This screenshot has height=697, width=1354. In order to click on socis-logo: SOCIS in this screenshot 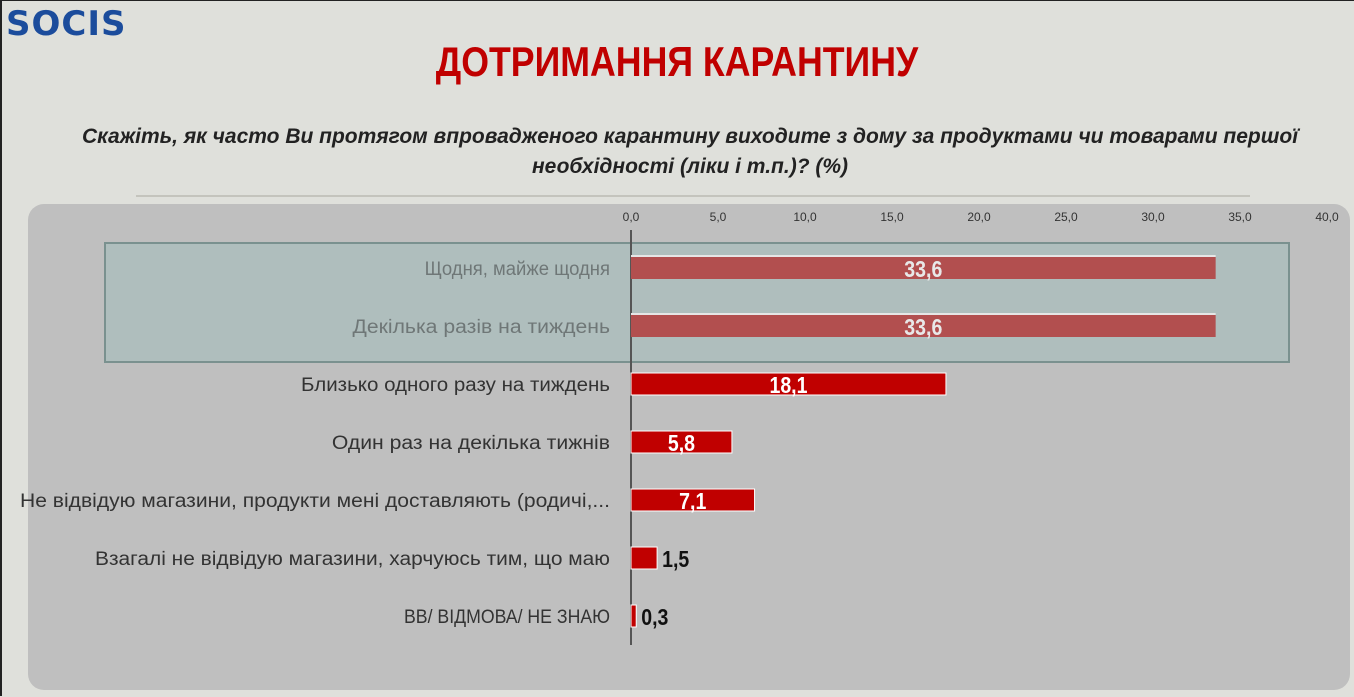, I will do `click(66, 24)`.